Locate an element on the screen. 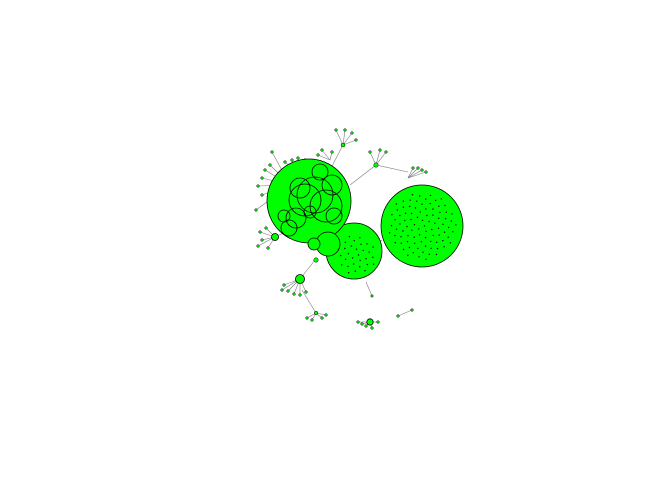 The height and width of the screenshot is (480, 672). hub-node is located at coordinates (376, 165).